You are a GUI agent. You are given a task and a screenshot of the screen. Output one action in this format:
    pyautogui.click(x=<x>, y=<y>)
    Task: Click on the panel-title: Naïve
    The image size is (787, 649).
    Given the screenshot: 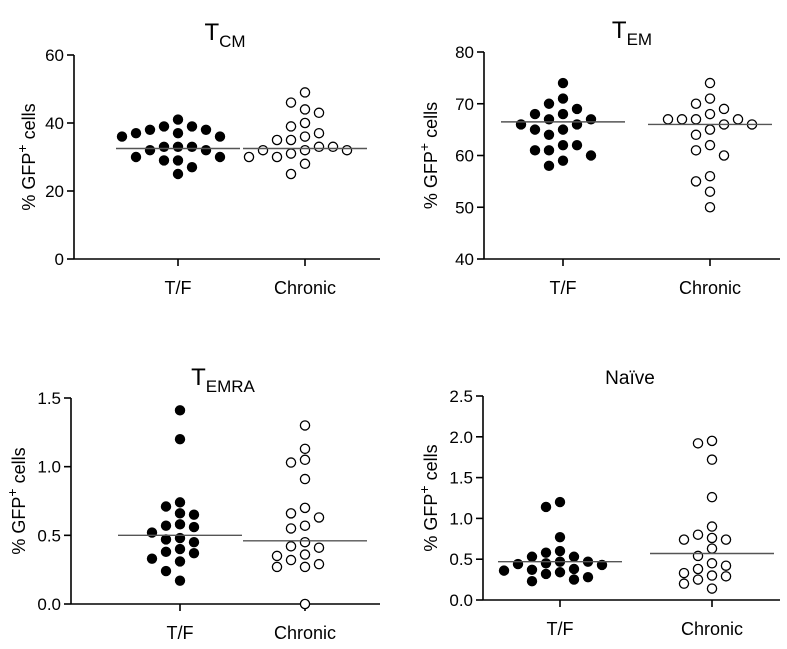 What is the action you would take?
    pyautogui.click(x=630, y=378)
    